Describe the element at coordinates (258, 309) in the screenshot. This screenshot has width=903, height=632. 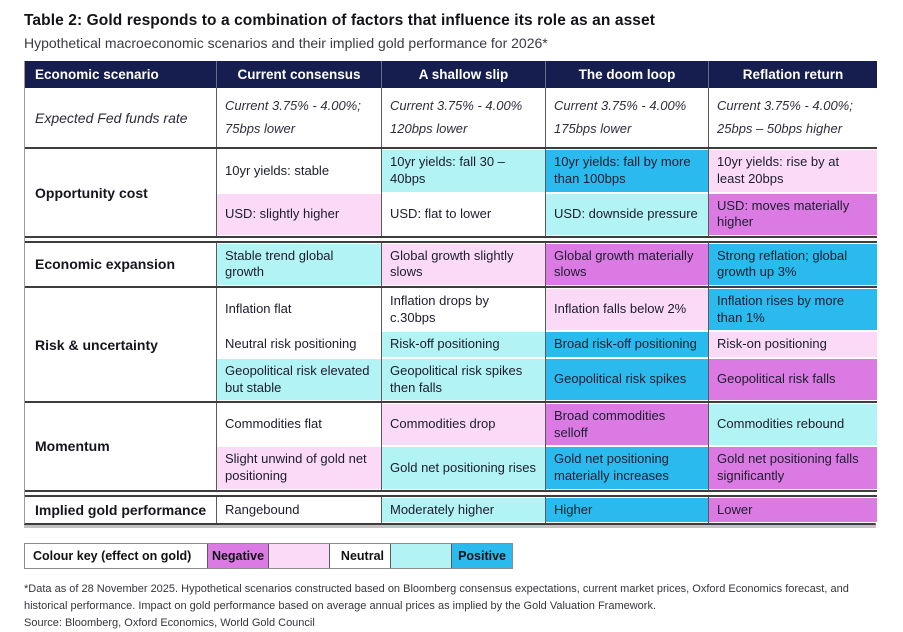
I see `cell-line: Inflation flat` at that location.